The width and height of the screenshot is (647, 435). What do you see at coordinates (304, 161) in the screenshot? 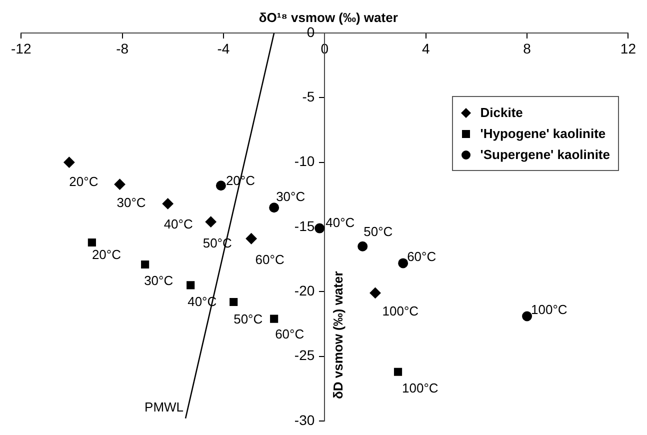
I see `y-tick-label: -10` at bounding box center [304, 161].